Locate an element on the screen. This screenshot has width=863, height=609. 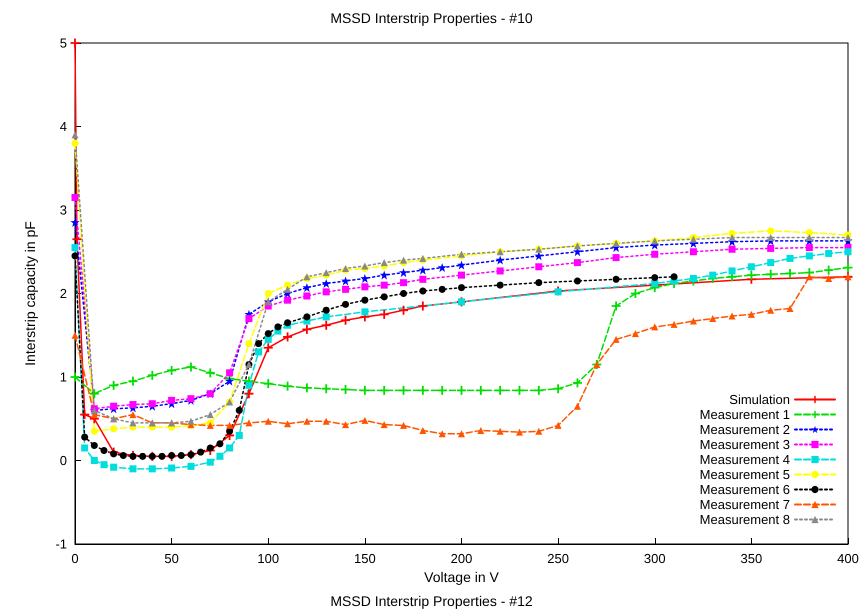
legend-label: Simulation is located at coordinates (759, 399).